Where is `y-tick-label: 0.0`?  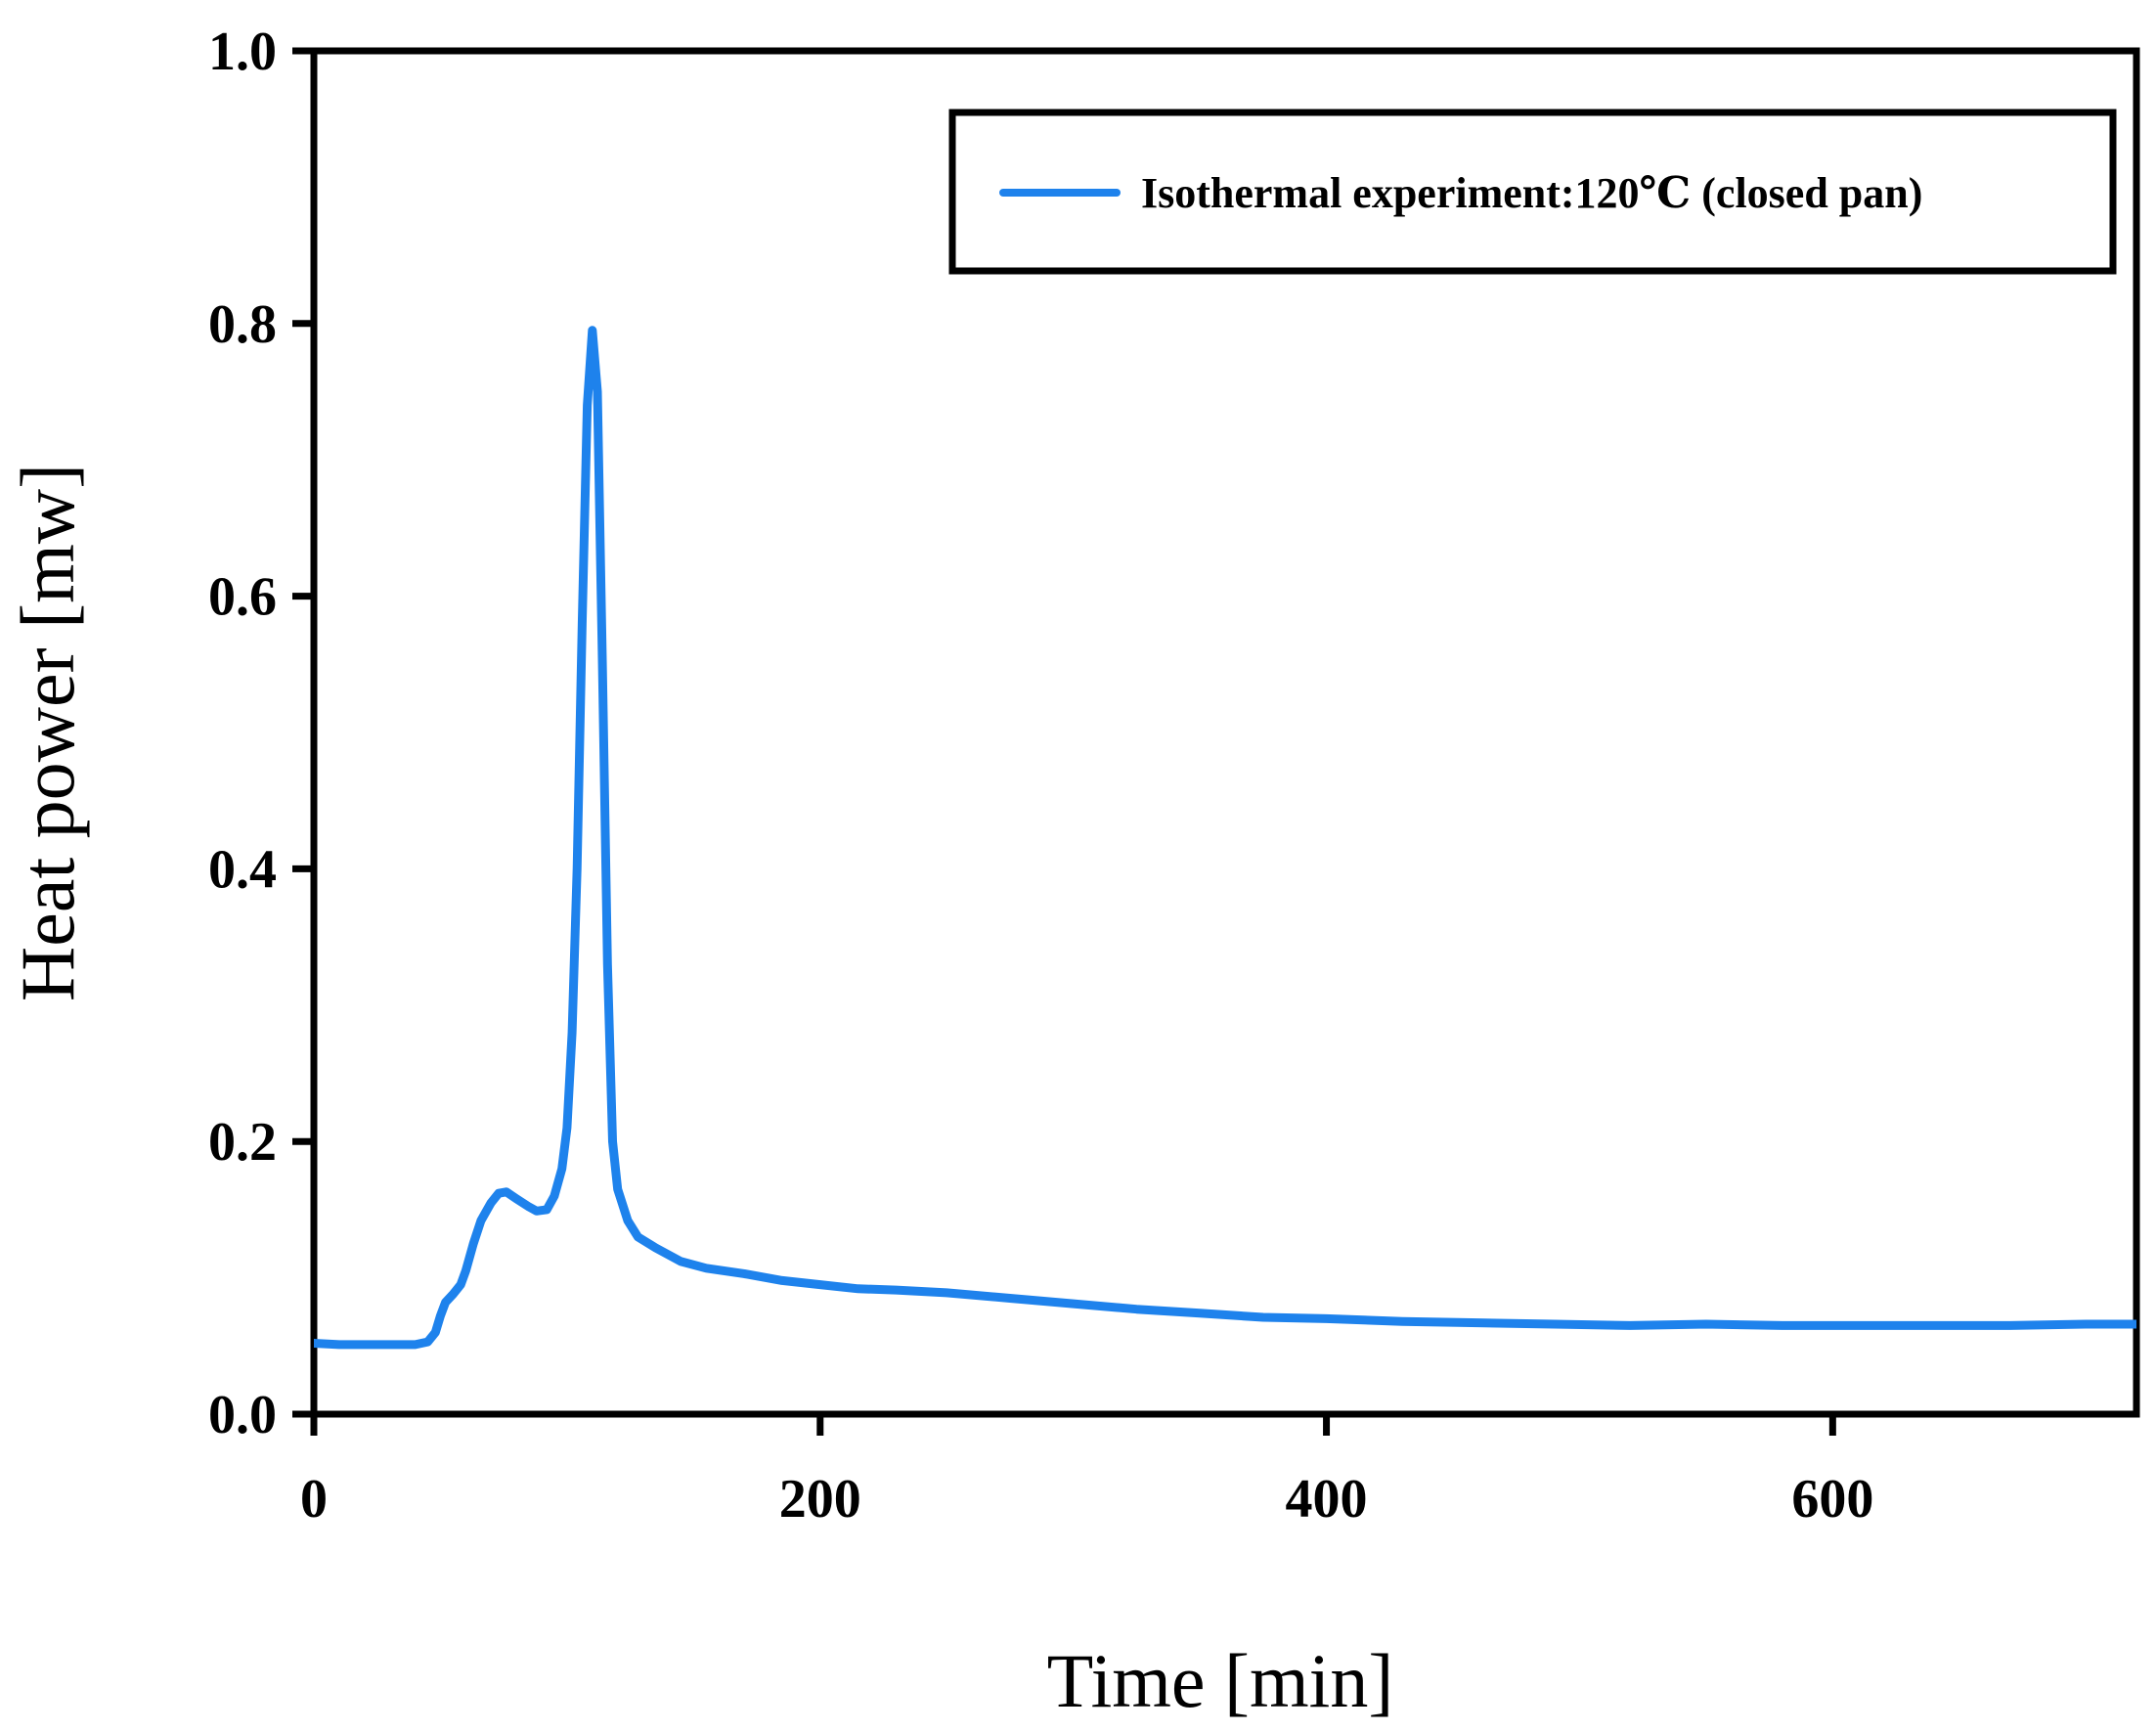 y-tick-label: 0.0 is located at coordinates (242, 1415).